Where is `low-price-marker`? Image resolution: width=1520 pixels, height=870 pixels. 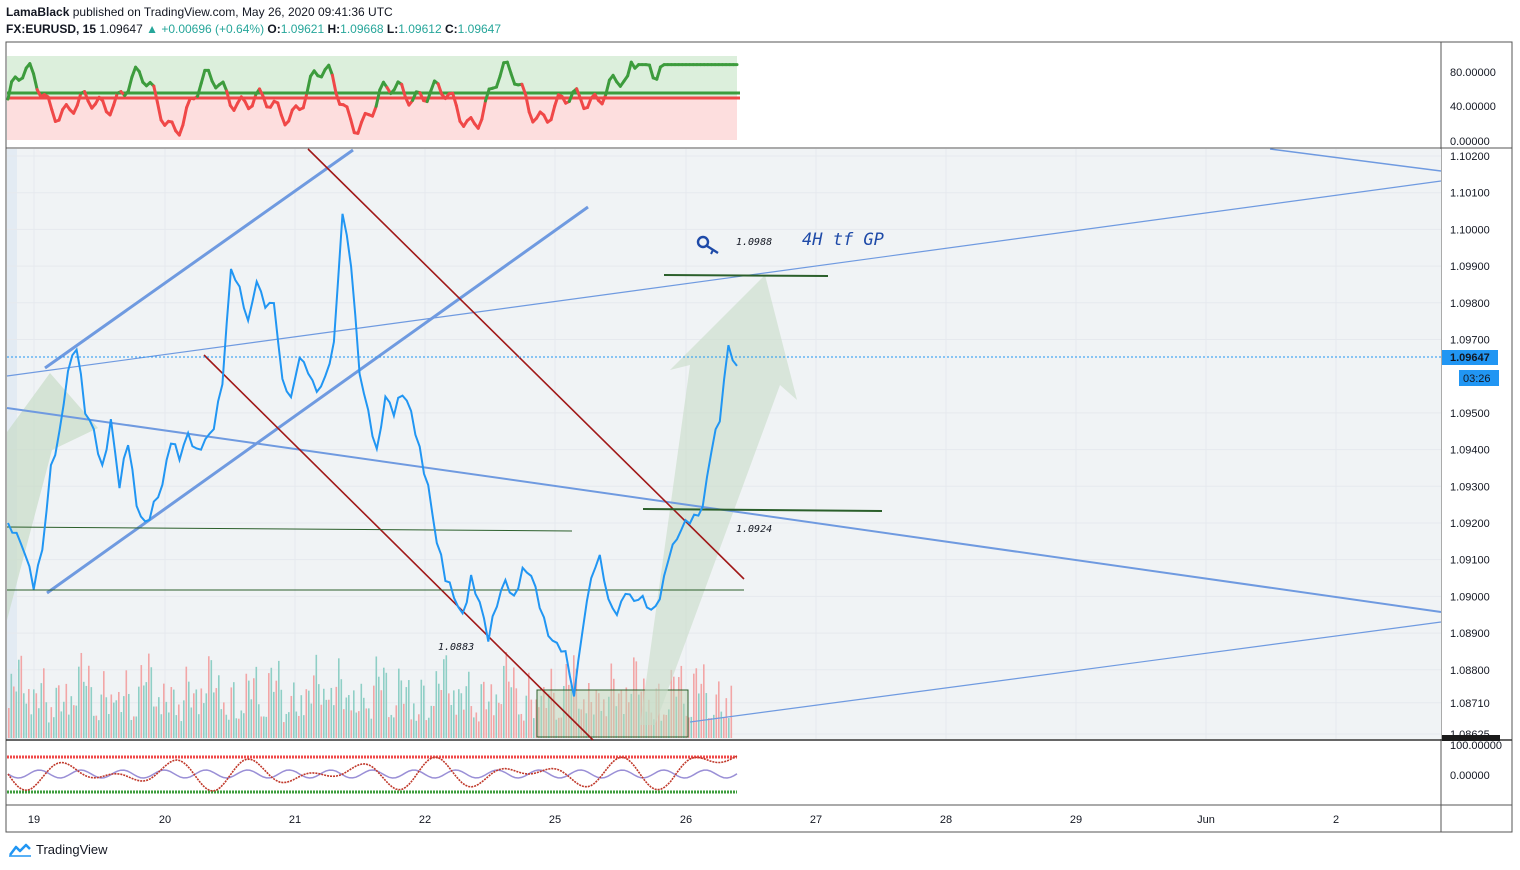 low-price-marker is located at coordinates (1471, 738).